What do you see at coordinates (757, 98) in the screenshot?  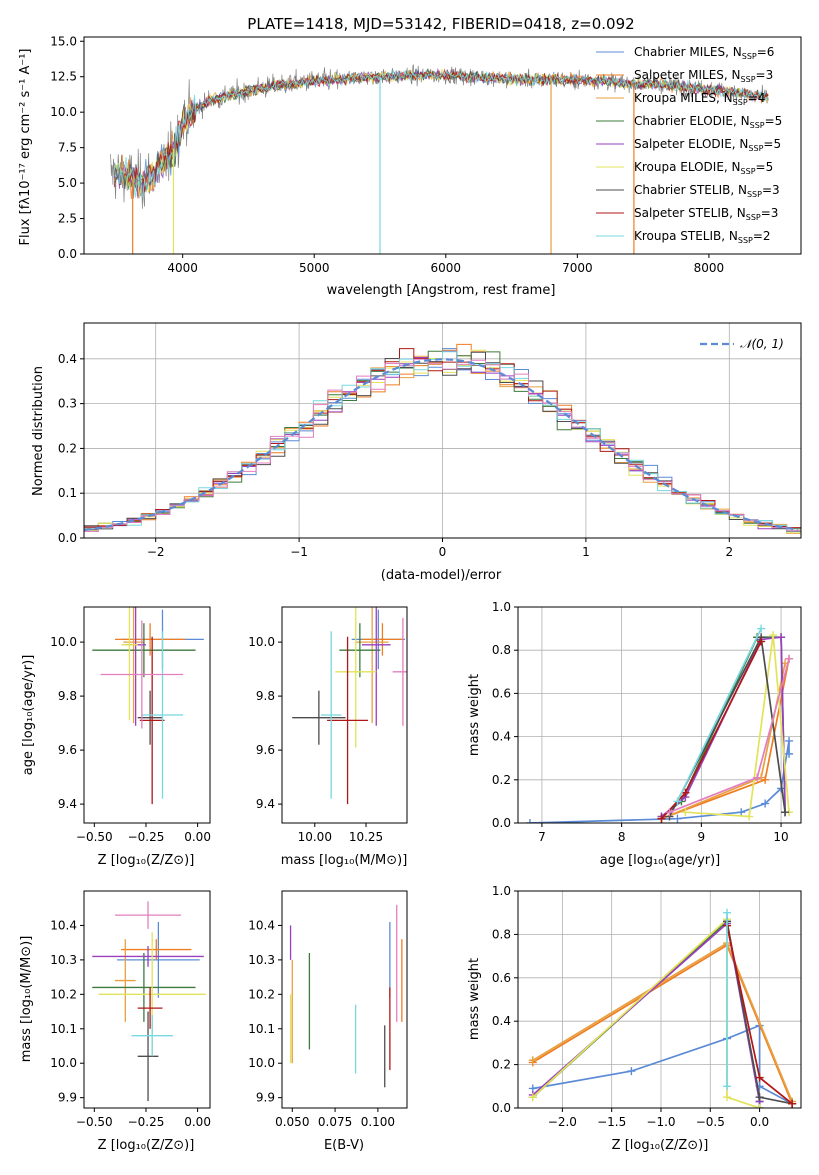 I see `legend-label-value: =4` at bounding box center [757, 98].